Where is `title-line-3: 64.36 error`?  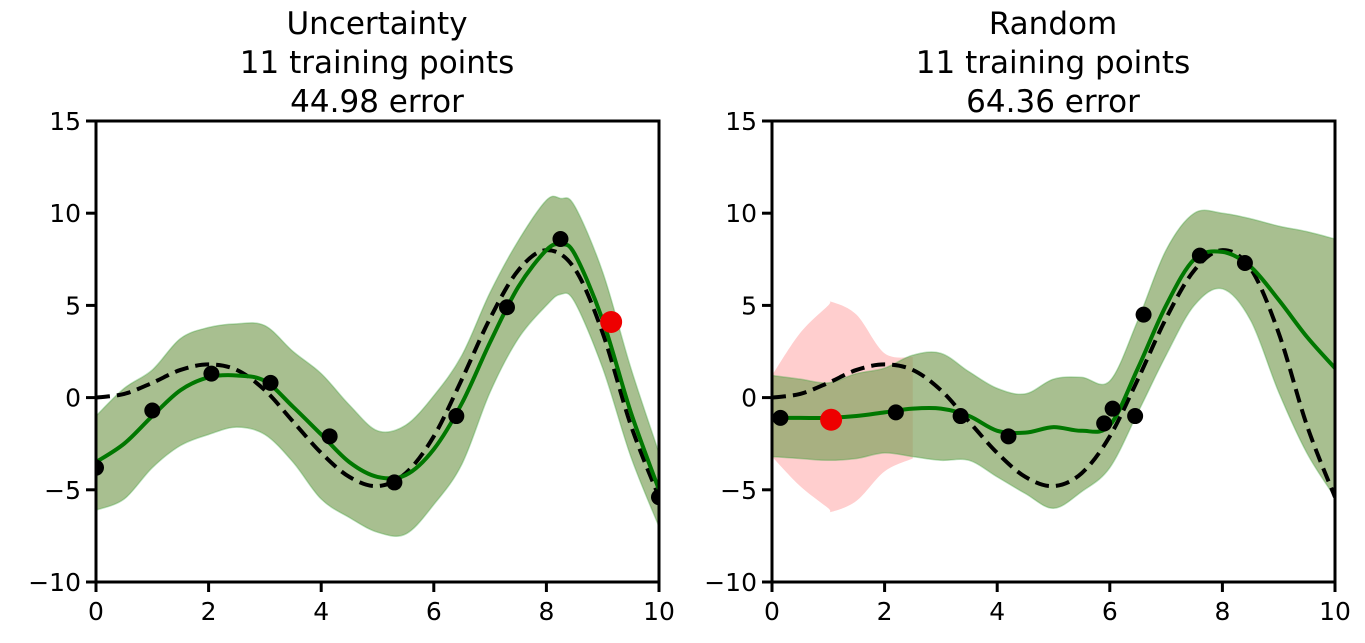 title-line-3: 64.36 error is located at coordinates (1053, 102).